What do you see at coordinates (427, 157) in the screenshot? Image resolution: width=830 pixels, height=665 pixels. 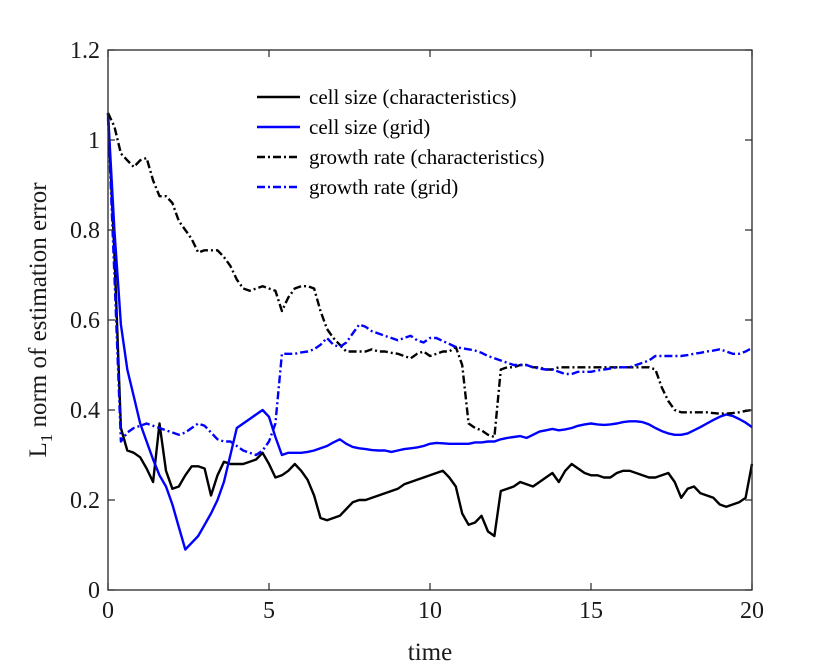 I see `legend-label-growth-rate-characteristics: growth rate (characteristics)` at bounding box center [427, 157].